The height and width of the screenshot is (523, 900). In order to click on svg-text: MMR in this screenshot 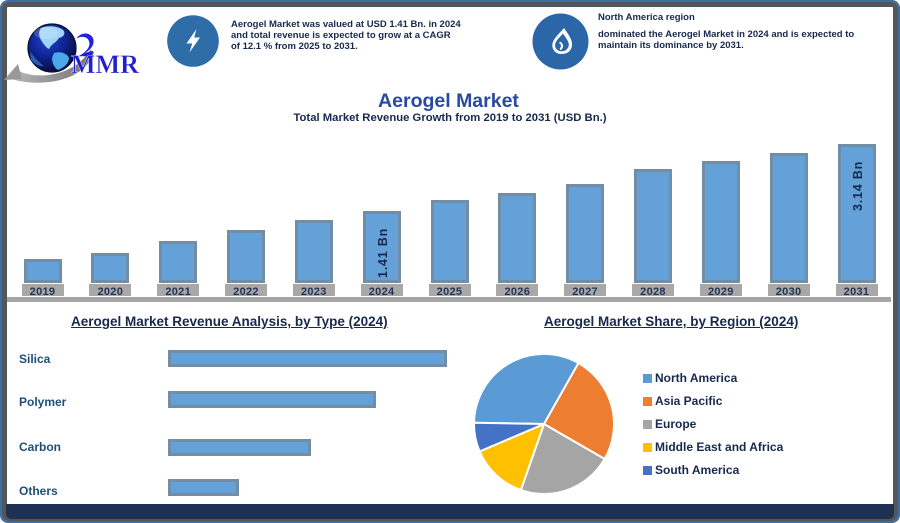, I will do `click(105, 64)`.